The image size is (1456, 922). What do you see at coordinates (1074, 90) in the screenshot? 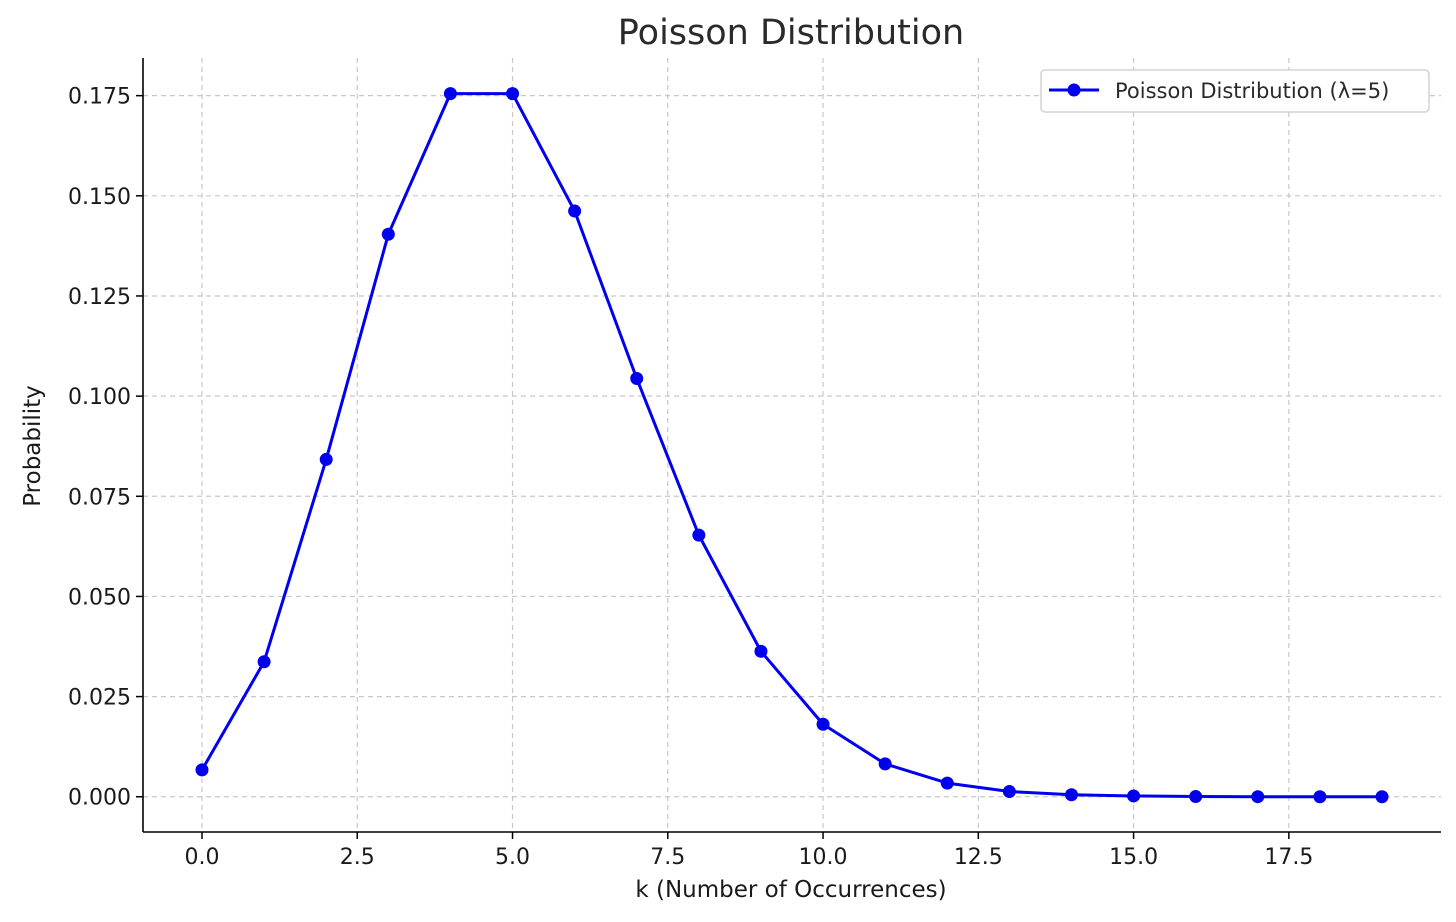
I see `legend-marker-swatch` at bounding box center [1074, 90].